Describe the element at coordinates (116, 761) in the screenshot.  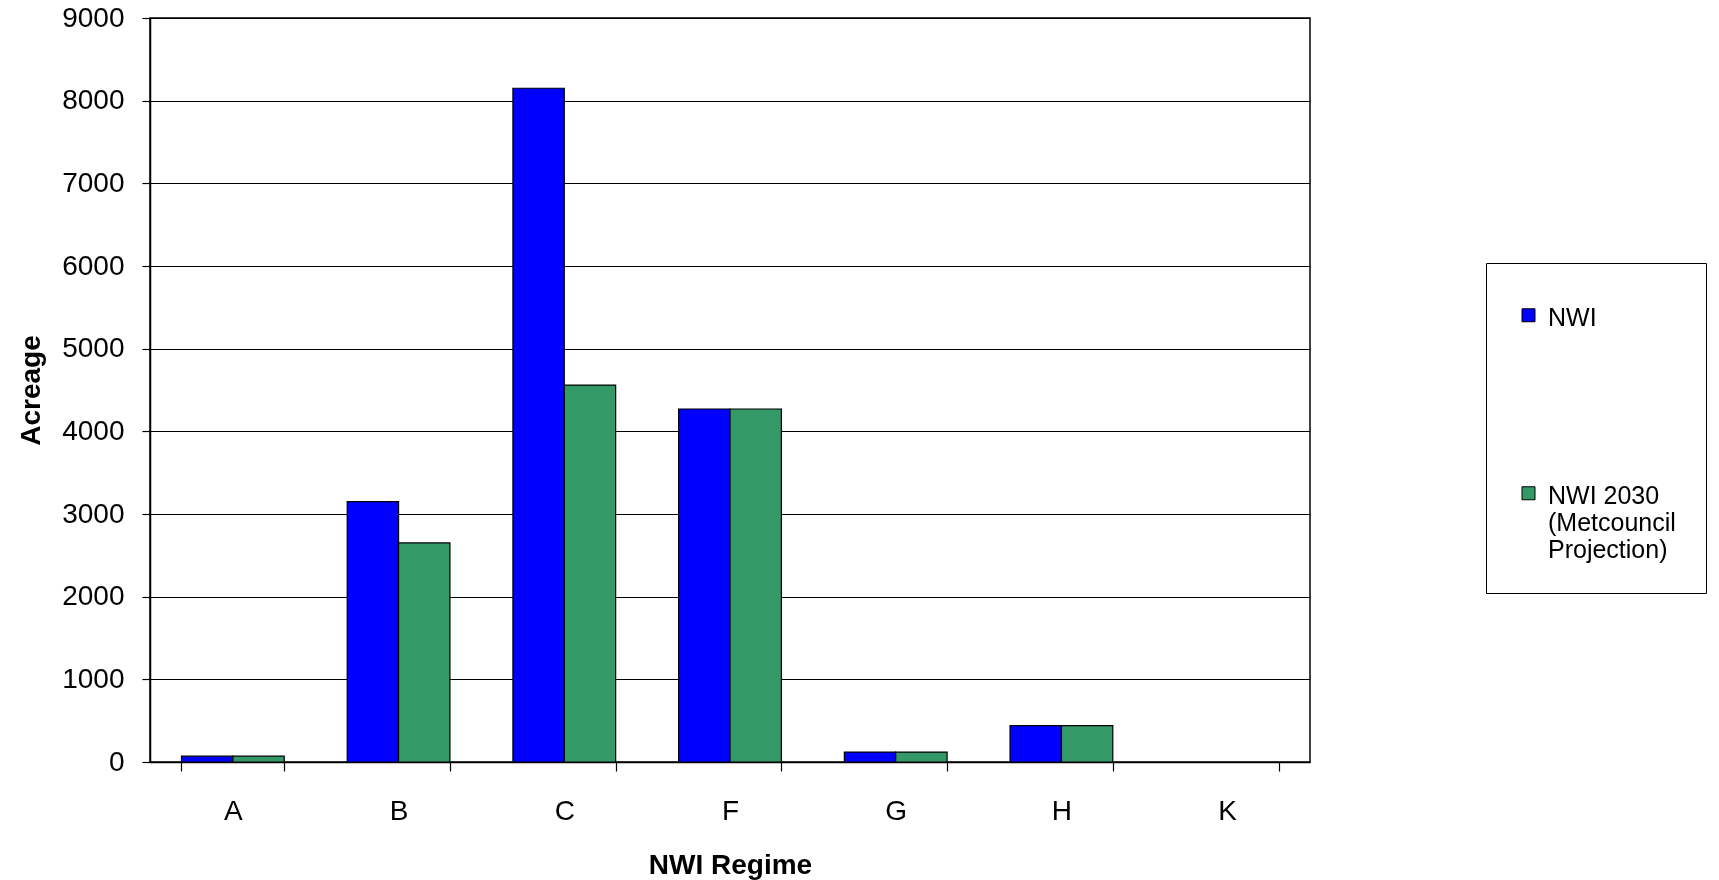
I see `y-tick-label: 0` at that location.